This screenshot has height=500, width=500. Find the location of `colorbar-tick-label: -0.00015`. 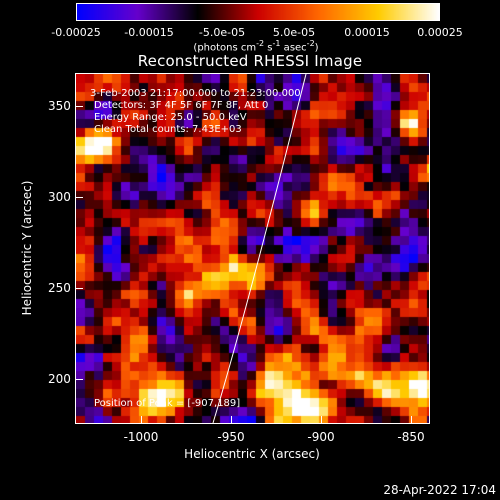

colorbar-tick-label: -0.00015 is located at coordinates (149, 32).